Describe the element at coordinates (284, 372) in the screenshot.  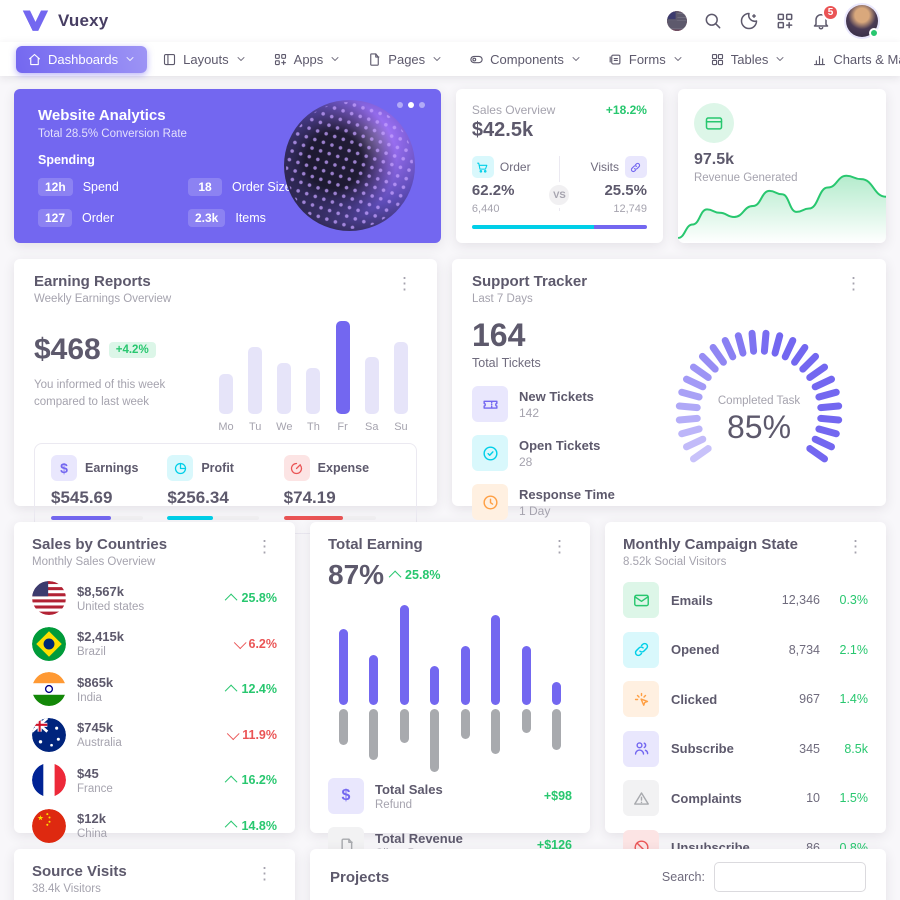
I see `weekly-bar-We: We` at that location.